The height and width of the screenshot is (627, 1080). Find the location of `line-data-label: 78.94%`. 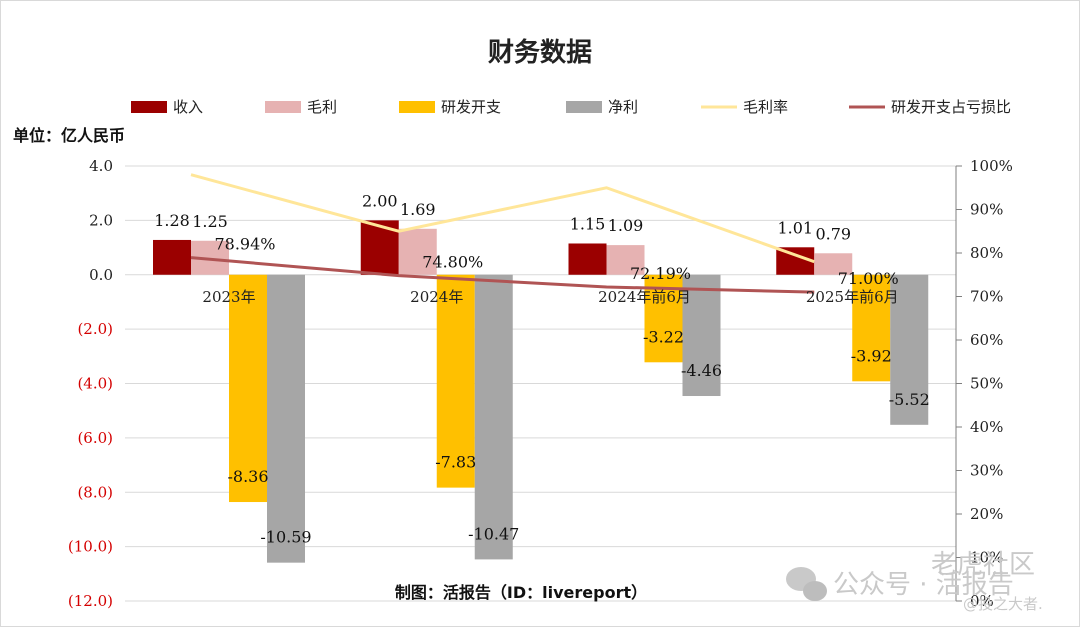

line-data-label: 78.94% is located at coordinates (244, 244).